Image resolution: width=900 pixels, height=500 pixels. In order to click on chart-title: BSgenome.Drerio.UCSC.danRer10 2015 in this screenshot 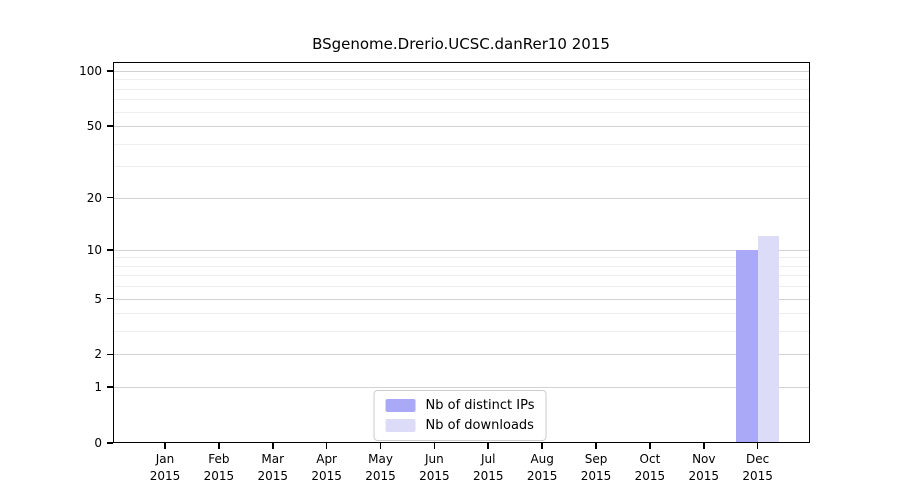, I will do `click(461, 44)`.